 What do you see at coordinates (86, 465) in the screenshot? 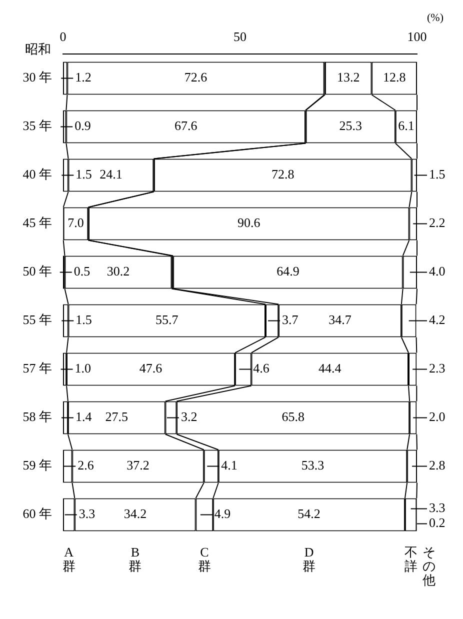
I see `data-label: 2.6` at bounding box center [86, 465].